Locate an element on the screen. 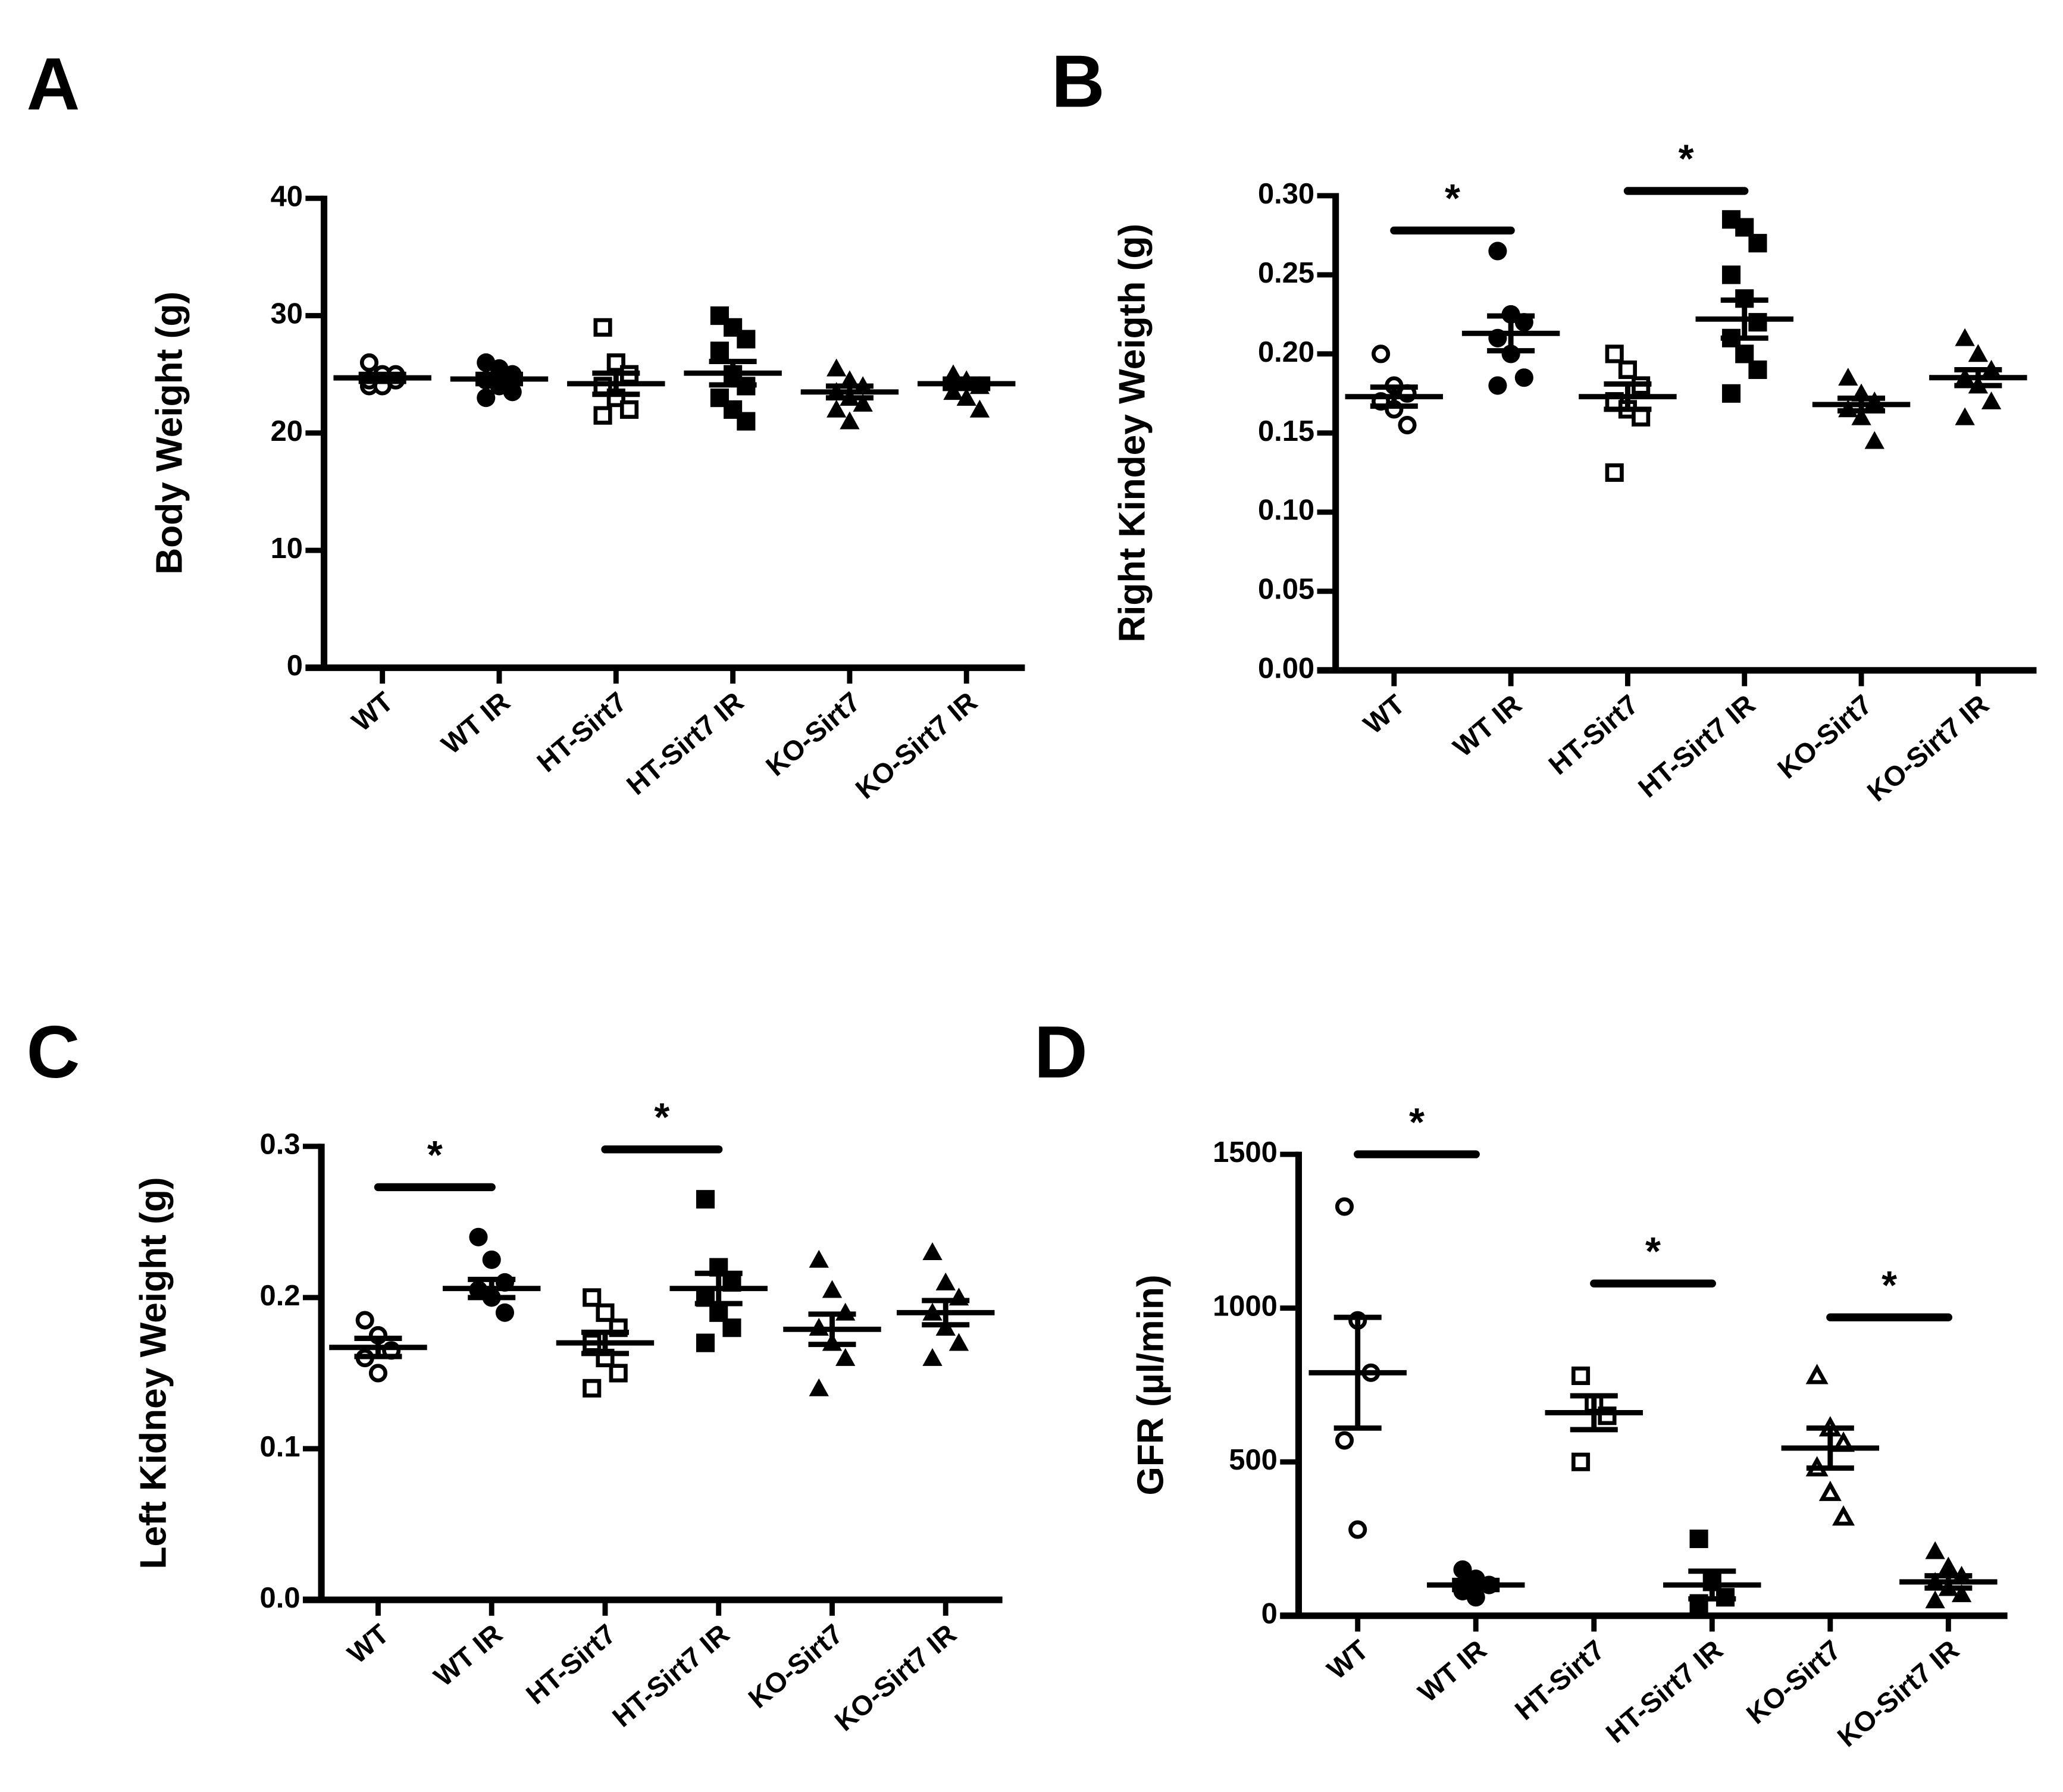 Image resolution: width=2063 pixels, height=1792 pixels. panel-label: D is located at coordinates (1061, 1052).